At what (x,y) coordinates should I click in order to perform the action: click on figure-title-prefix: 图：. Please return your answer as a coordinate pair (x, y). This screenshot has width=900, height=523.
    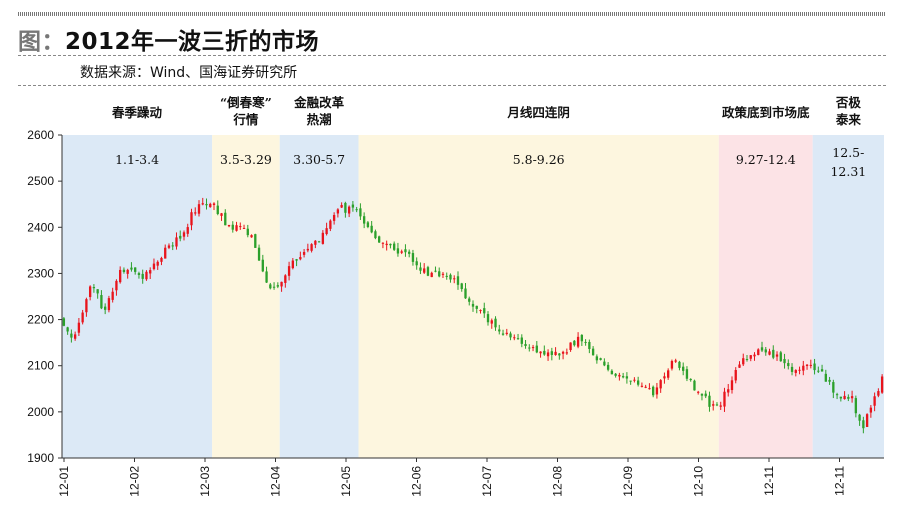
    Looking at the image, I should click on (41, 42).